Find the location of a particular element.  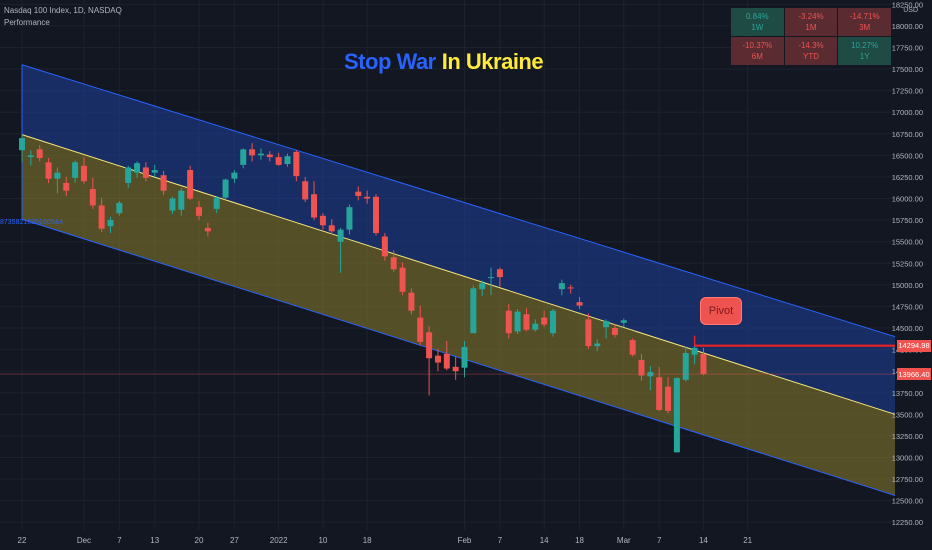

price-axis-bg is located at coordinates (913, 275).